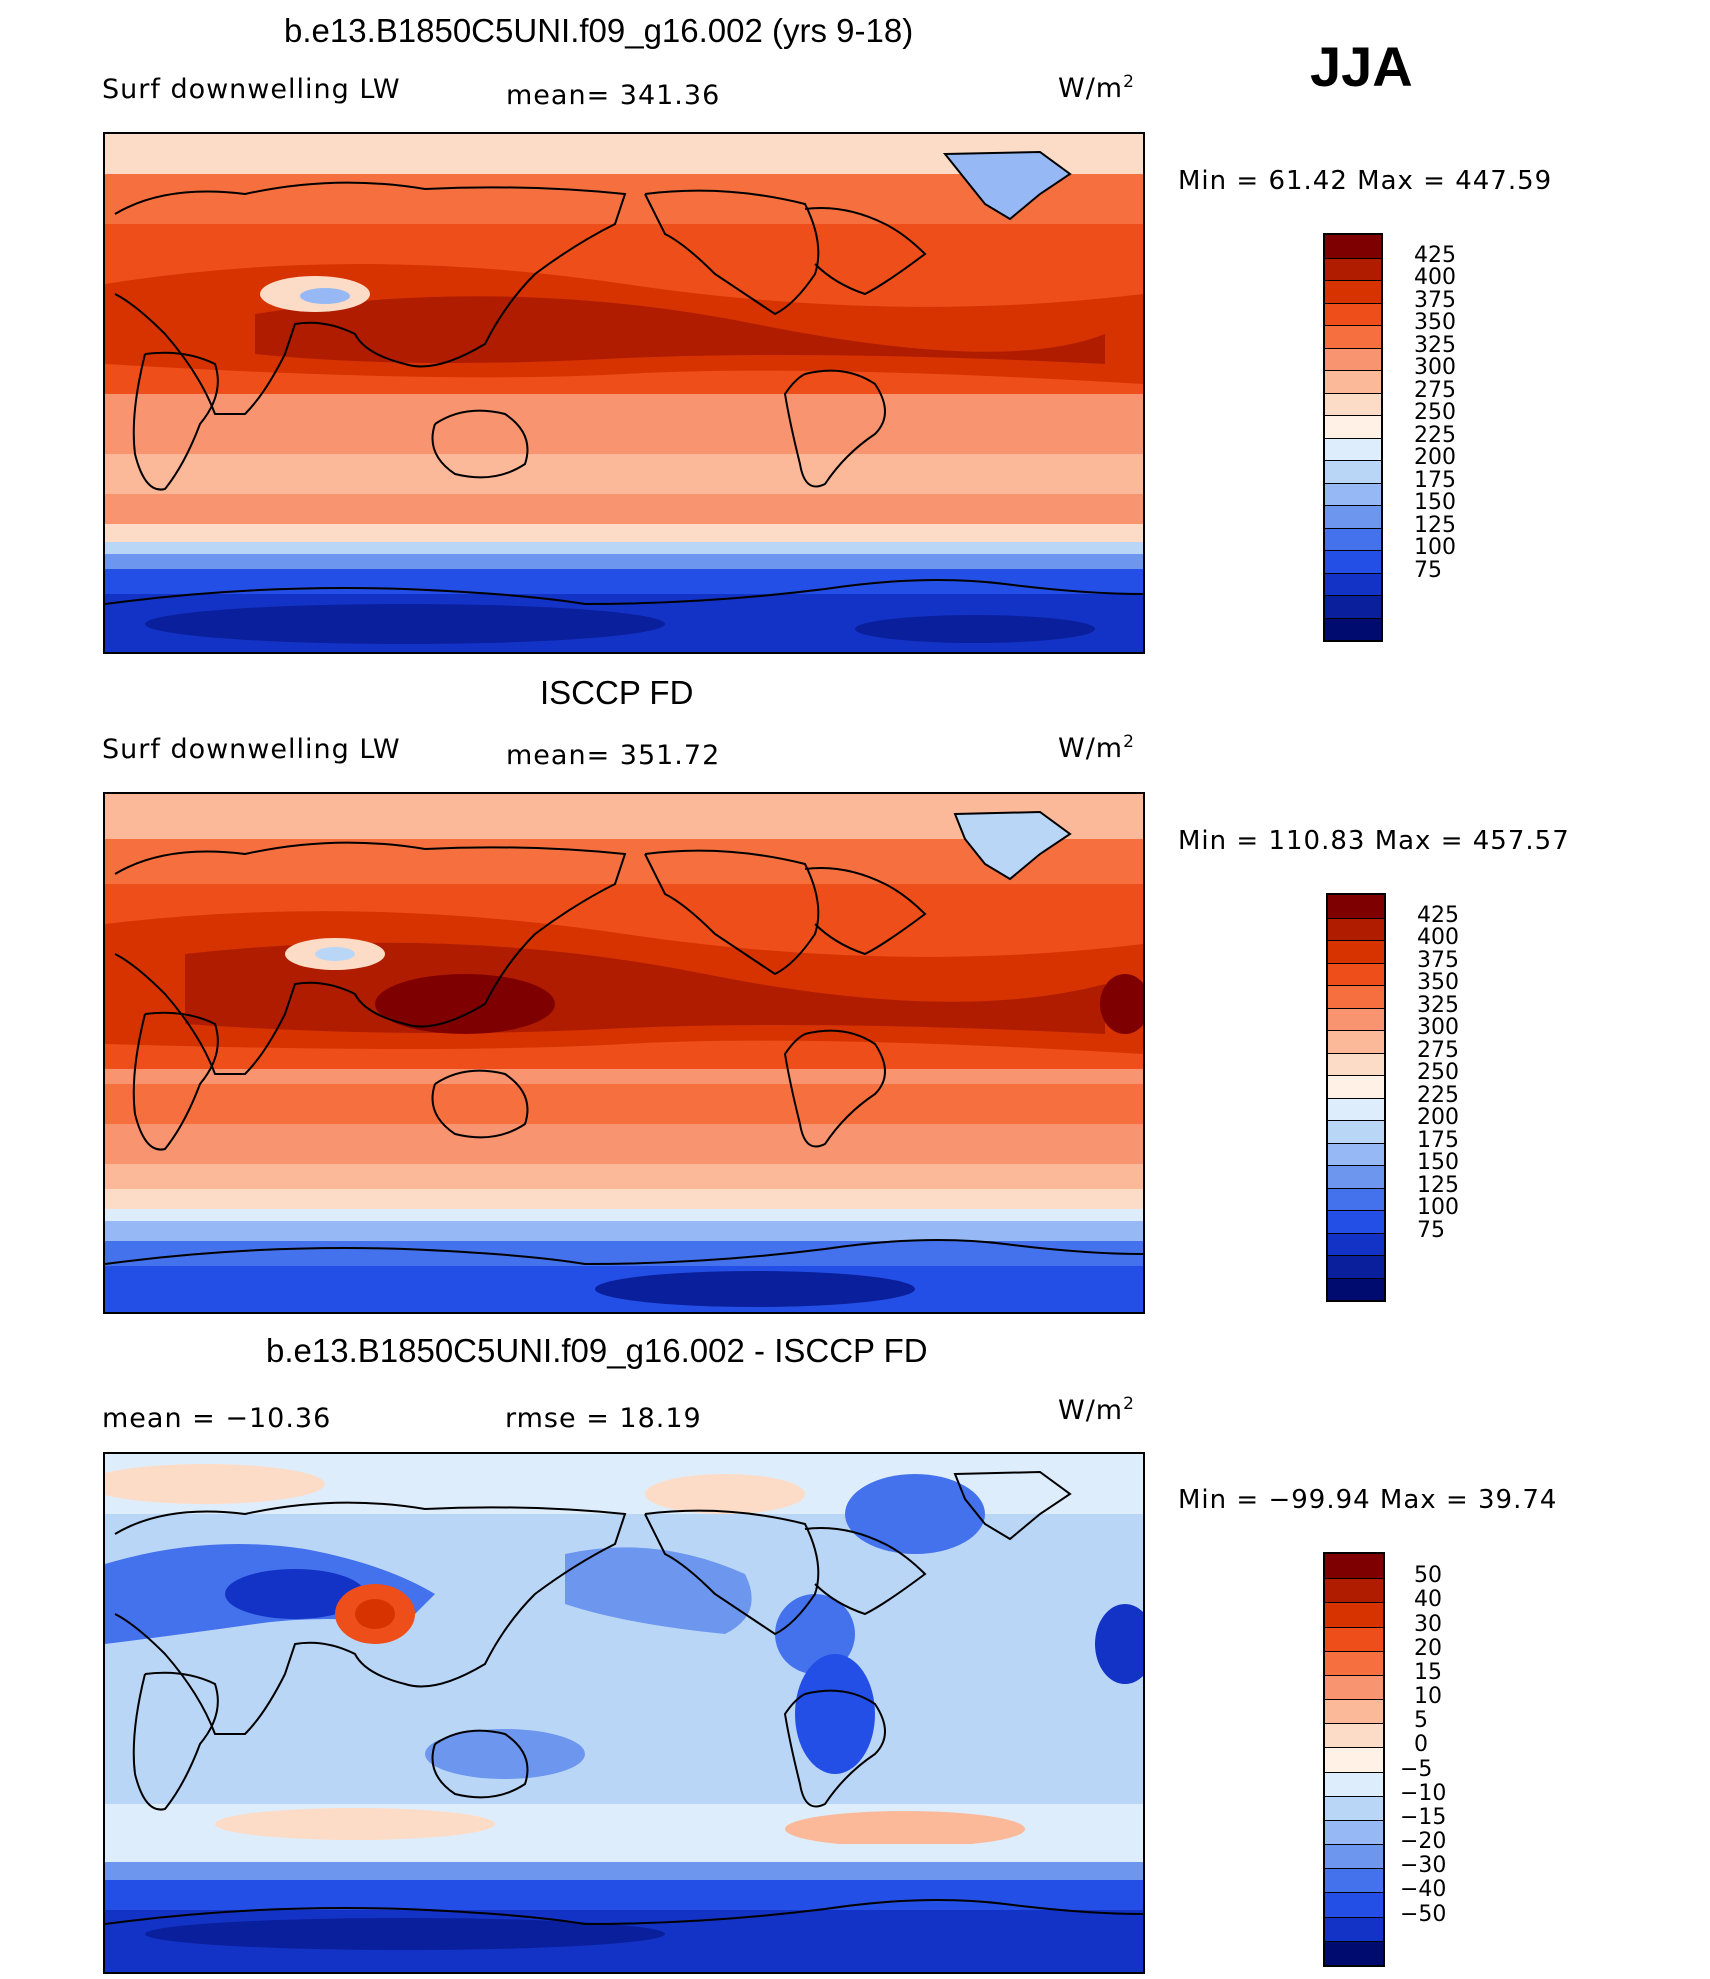 This screenshot has width=1710, height=1979. I want to click on panel-3-colorbar-labels: 50 40 30 20 15 10 5 0 −5 −10 −15 −20 −30 −40 −50, so click(1440, 1759).